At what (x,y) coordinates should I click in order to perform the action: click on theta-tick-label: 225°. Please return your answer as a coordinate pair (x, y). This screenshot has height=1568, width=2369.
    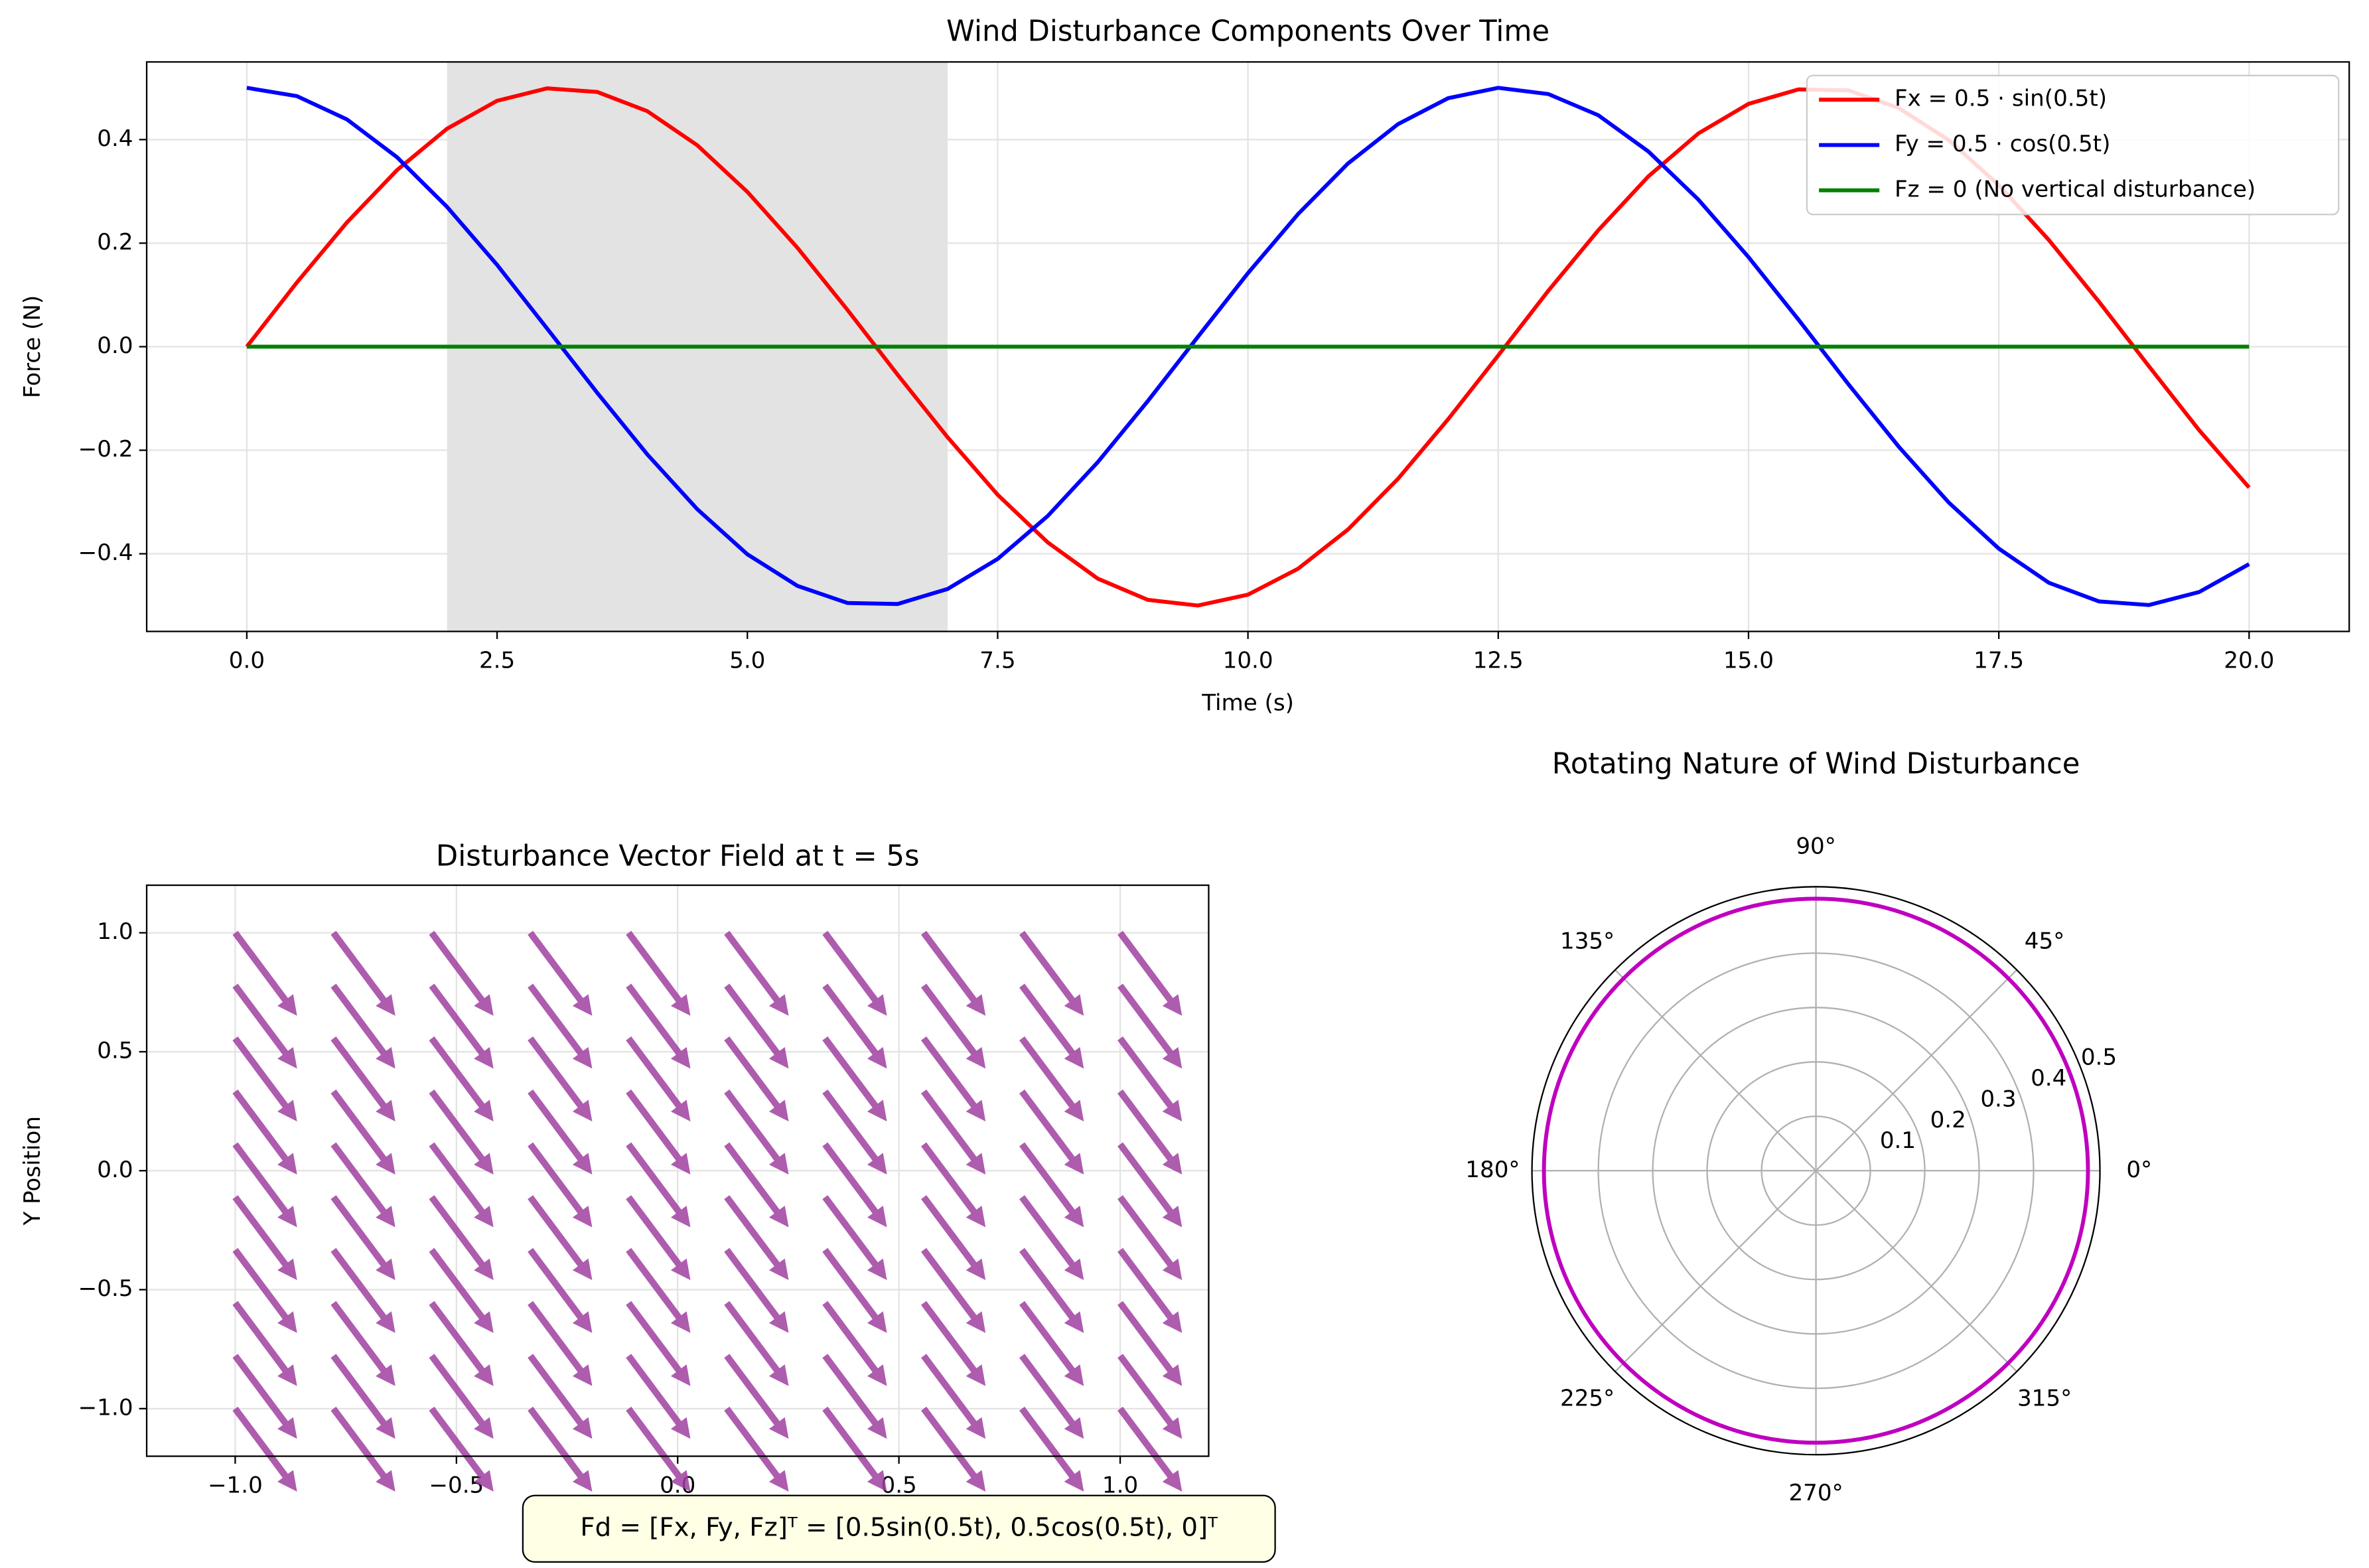
    Looking at the image, I should click on (1588, 1398).